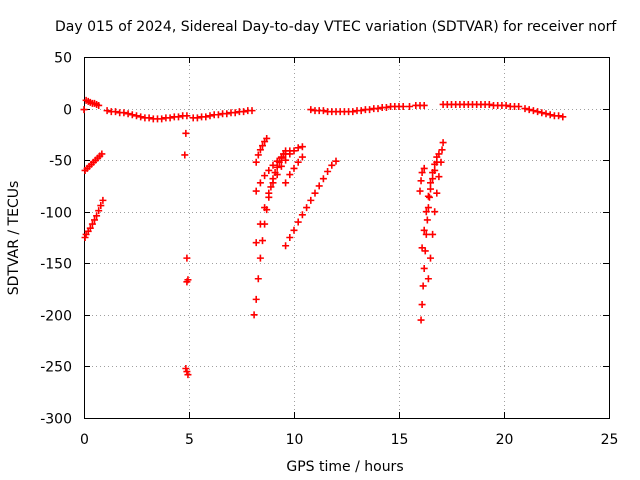 This screenshot has height=480, width=640. What do you see at coordinates (67, 111) in the screenshot?
I see `y-tick-label: 0` at bounding box center [67, 111].